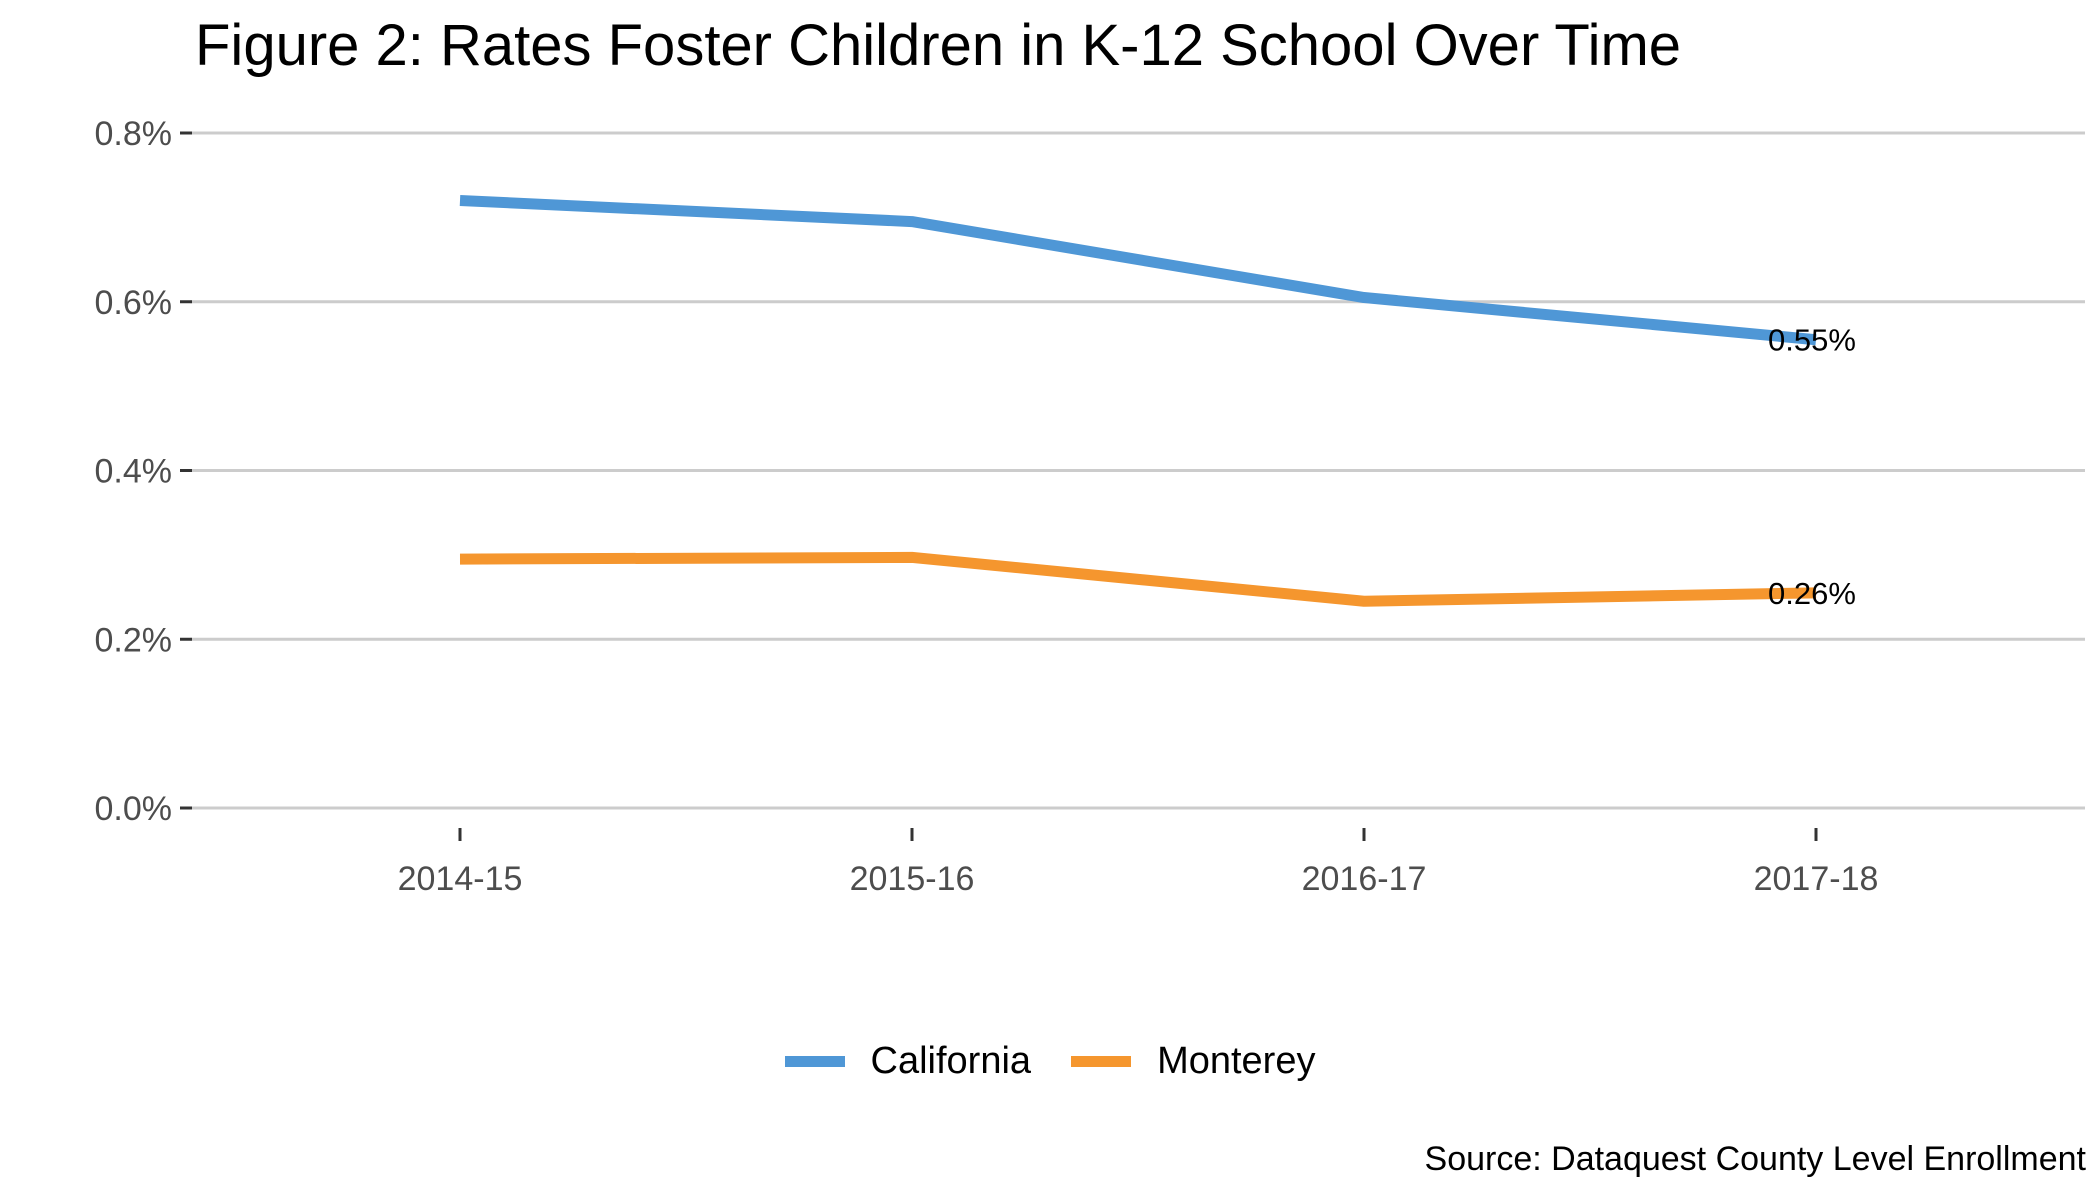  What do you see at coordinates (1050, 1061) in the screenshot?
I see `legend: California Monterey` at bounding box center [1050, 1061].